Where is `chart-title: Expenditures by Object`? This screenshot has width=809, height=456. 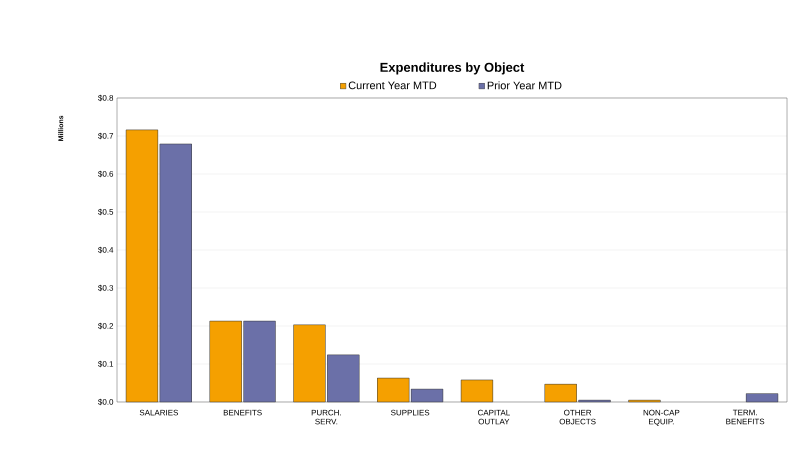
chart-title: Expenditures by Object is located at coordinates (452, 68).